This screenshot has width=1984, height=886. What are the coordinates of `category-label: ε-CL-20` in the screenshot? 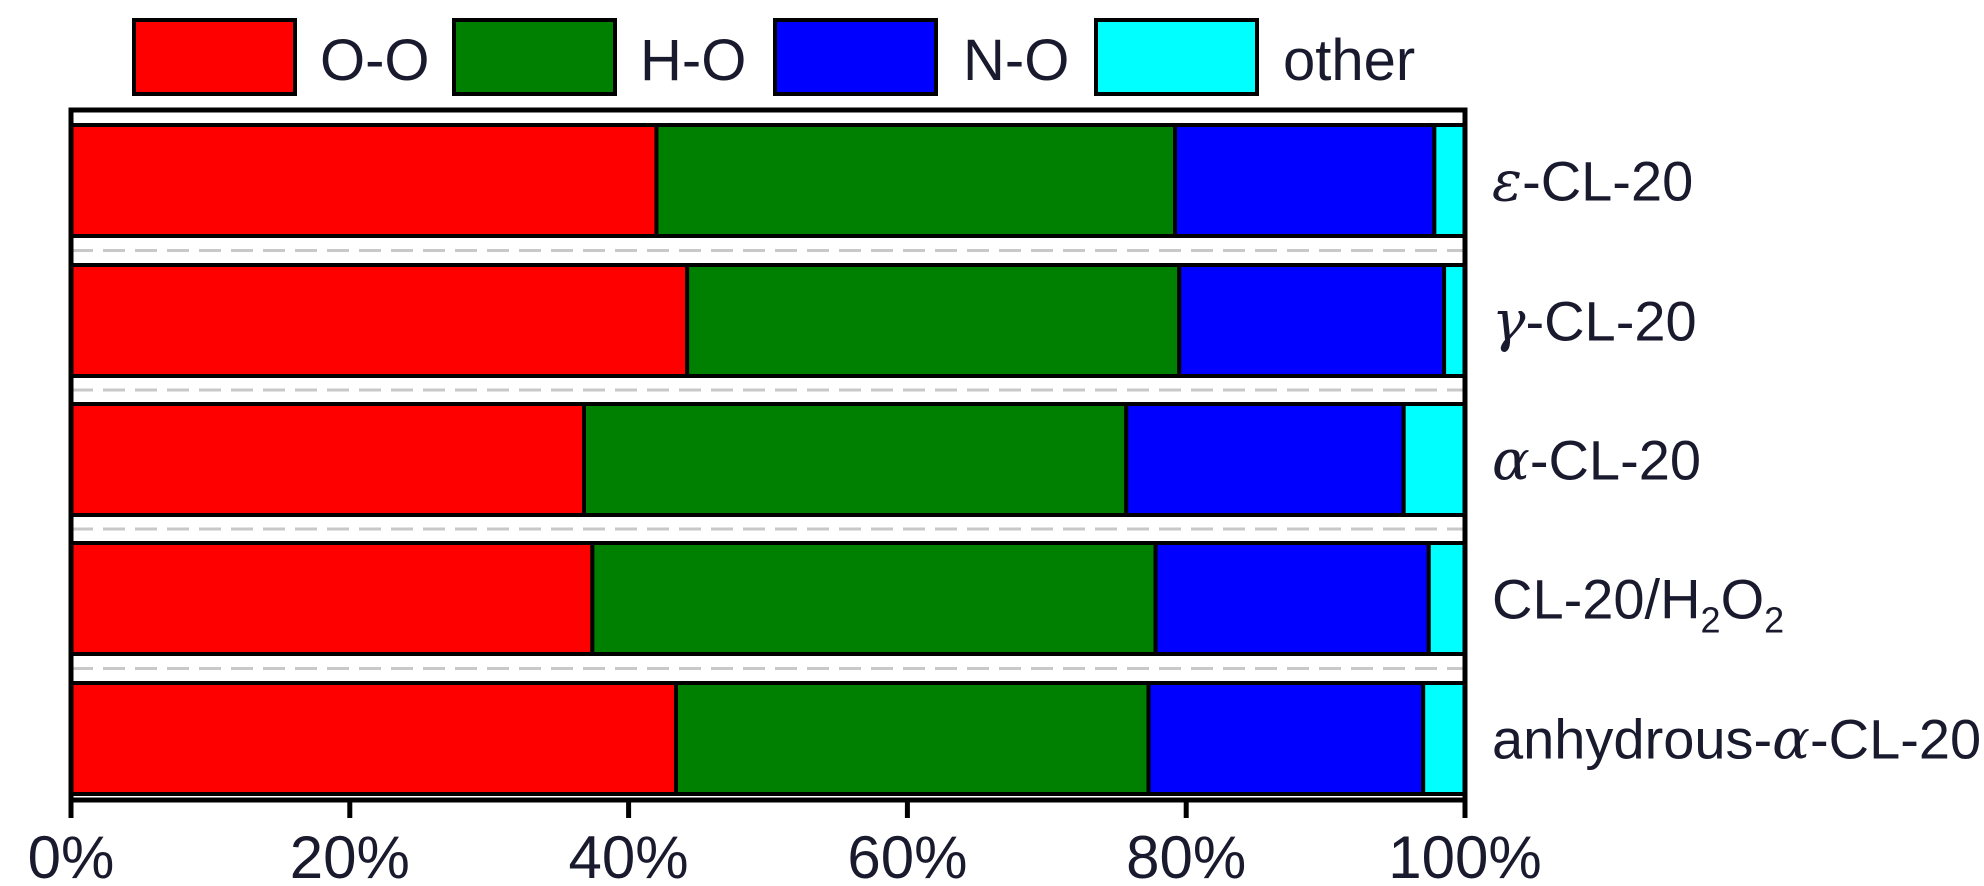 It's located at (1592, 182).